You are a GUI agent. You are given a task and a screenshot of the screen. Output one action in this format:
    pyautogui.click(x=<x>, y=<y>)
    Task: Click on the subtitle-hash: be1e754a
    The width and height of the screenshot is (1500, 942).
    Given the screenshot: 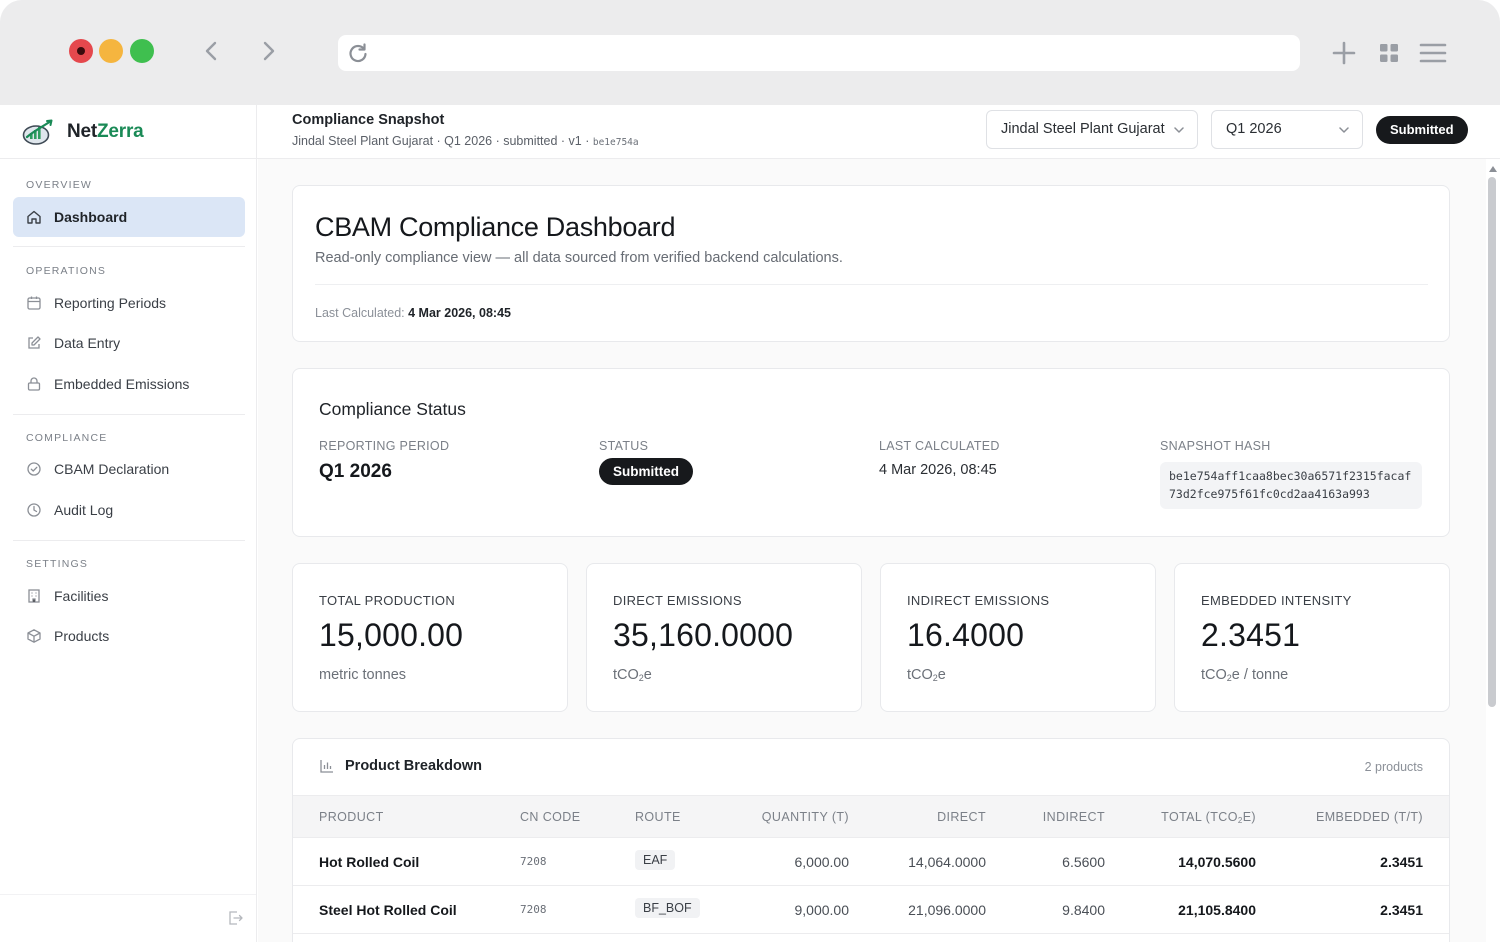 What is the action you would take?
    pyautogui.click(x=615, y=142)
    